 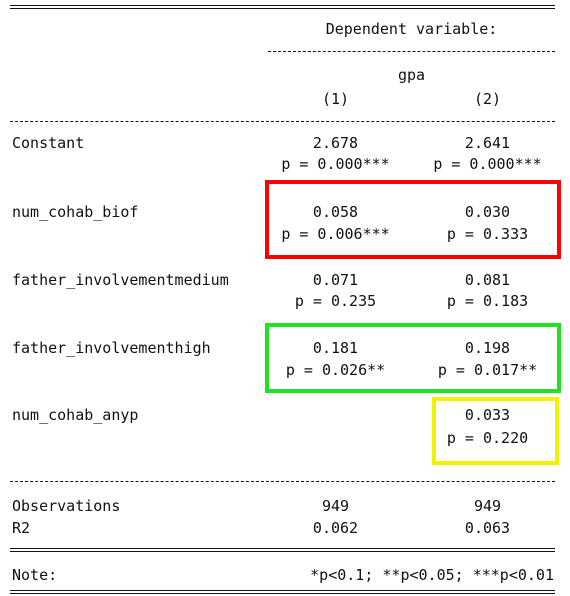 What do you see at coordinates (335, 143) in the screenshot?
I see `coef-constant-col1: 2.678` at bounding box center [335, 143].